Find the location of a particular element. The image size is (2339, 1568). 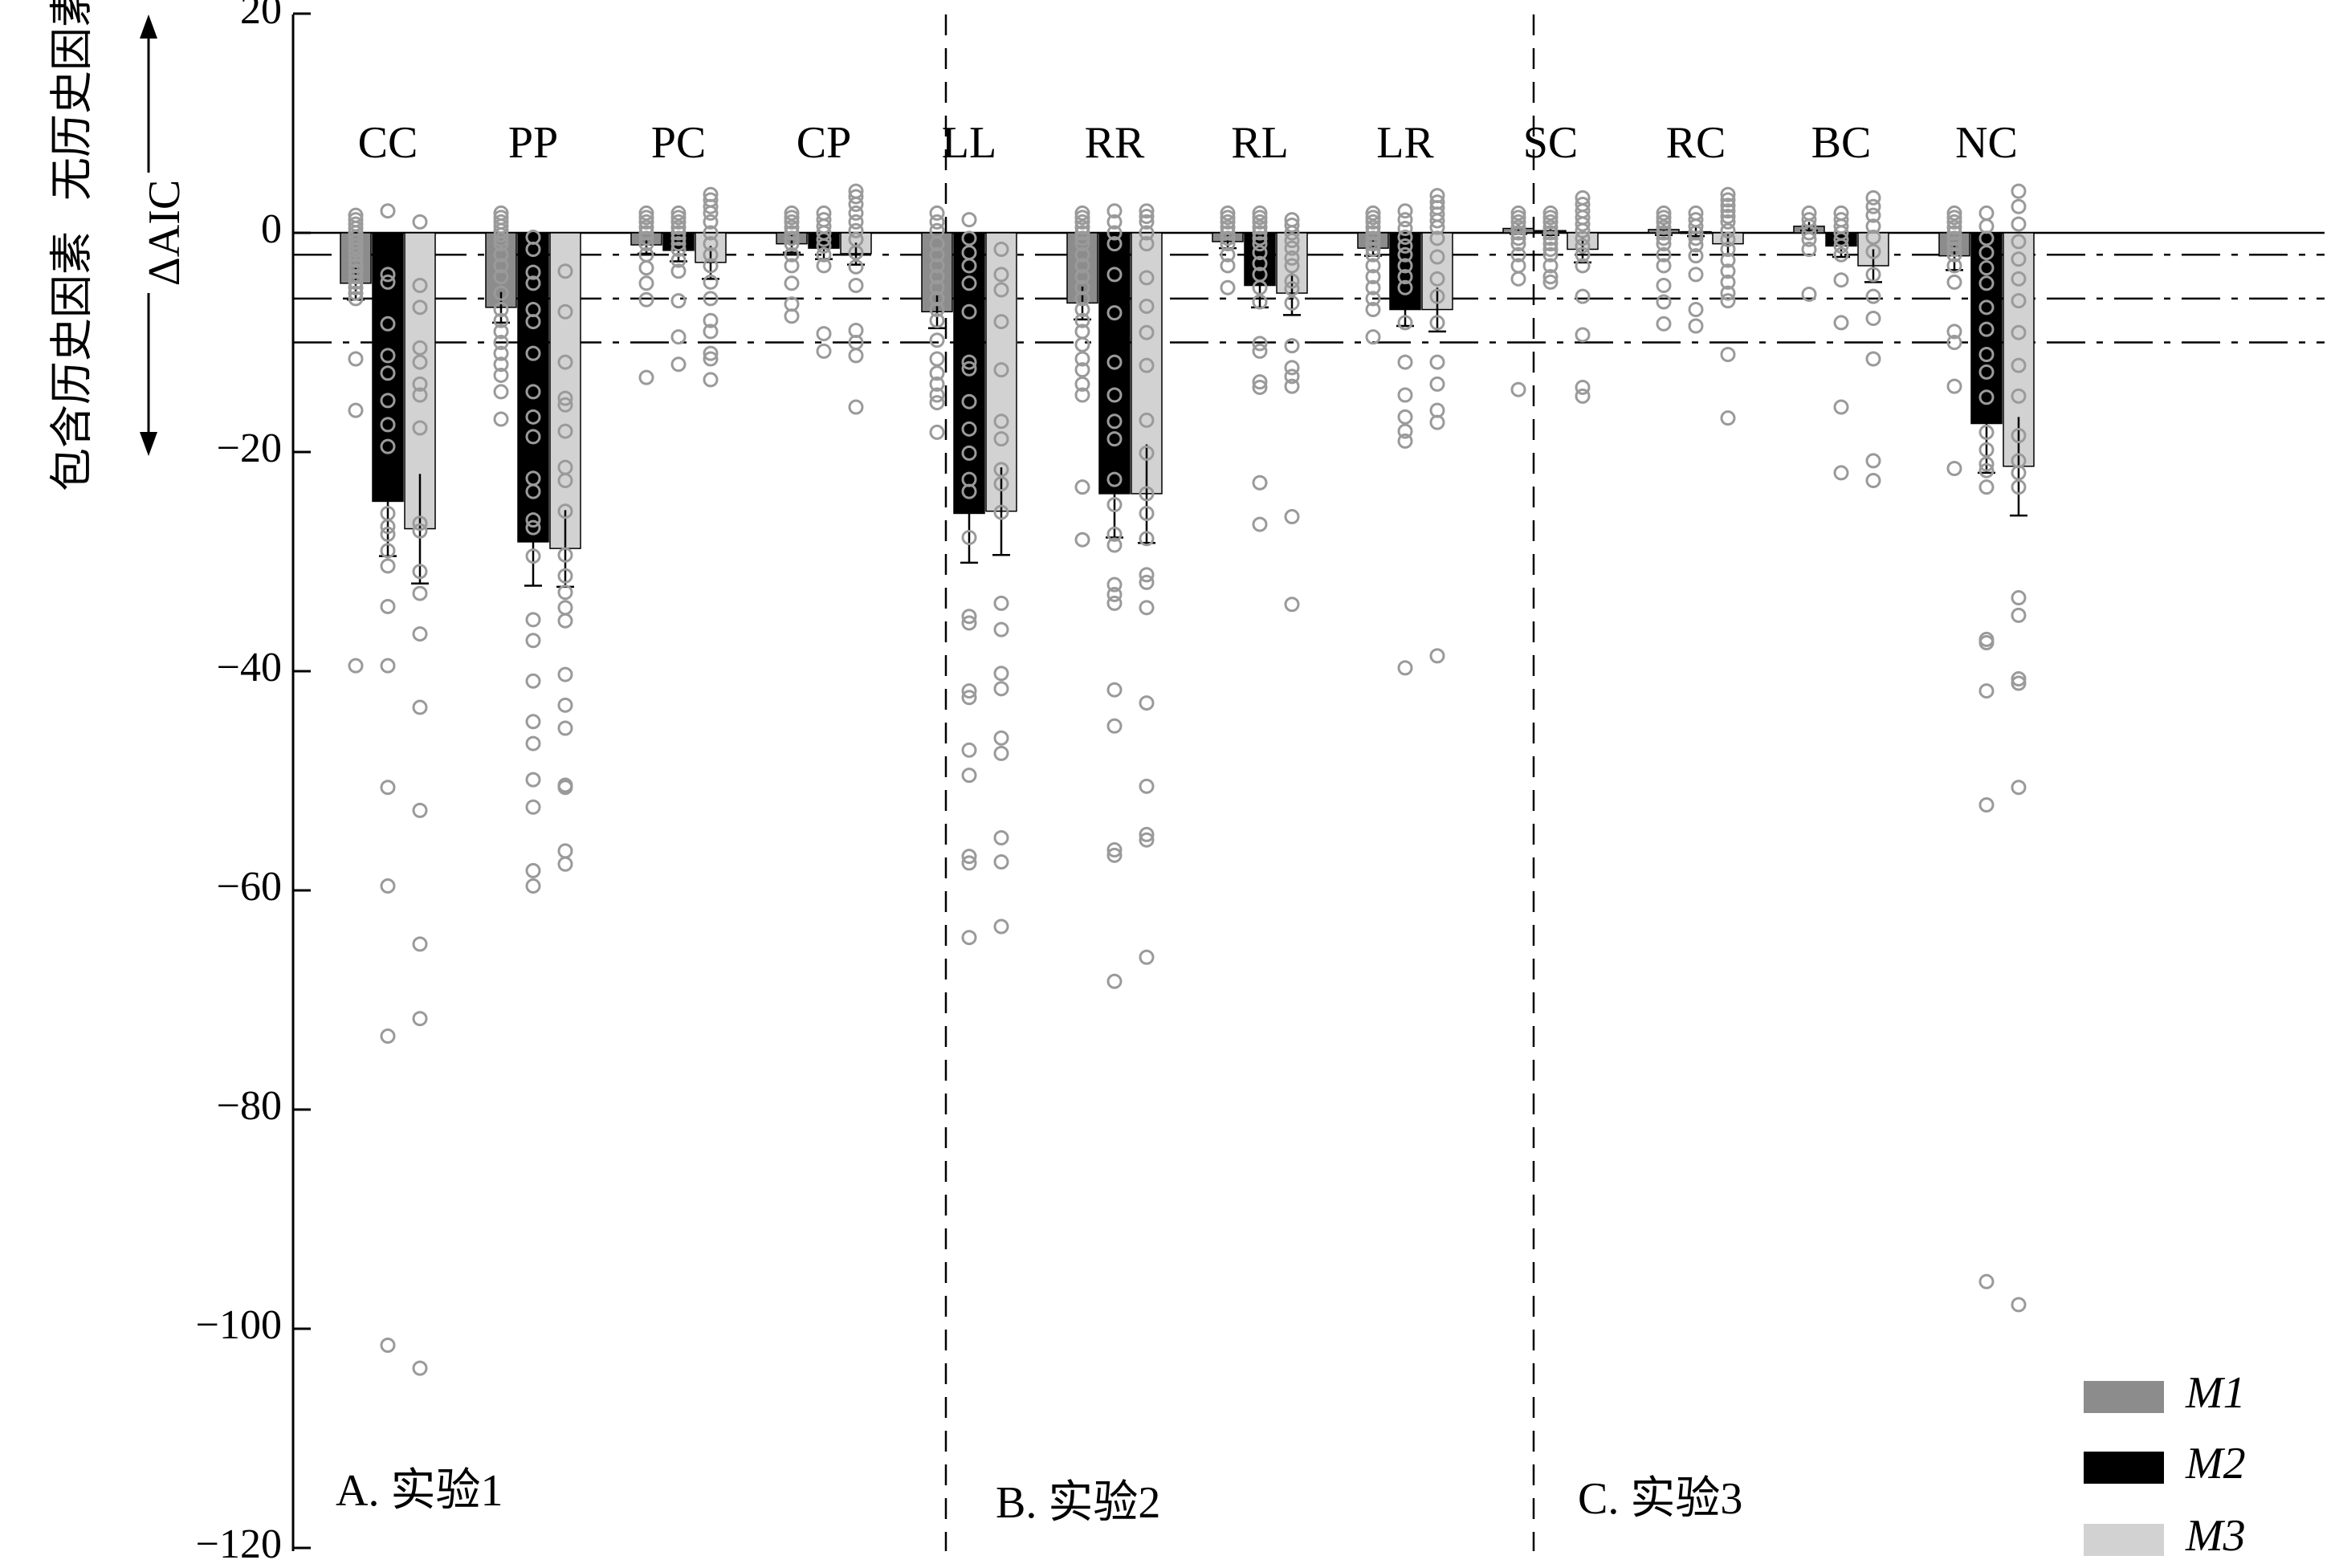

legend-label: M2 is located at coordinates (2215, 1464).